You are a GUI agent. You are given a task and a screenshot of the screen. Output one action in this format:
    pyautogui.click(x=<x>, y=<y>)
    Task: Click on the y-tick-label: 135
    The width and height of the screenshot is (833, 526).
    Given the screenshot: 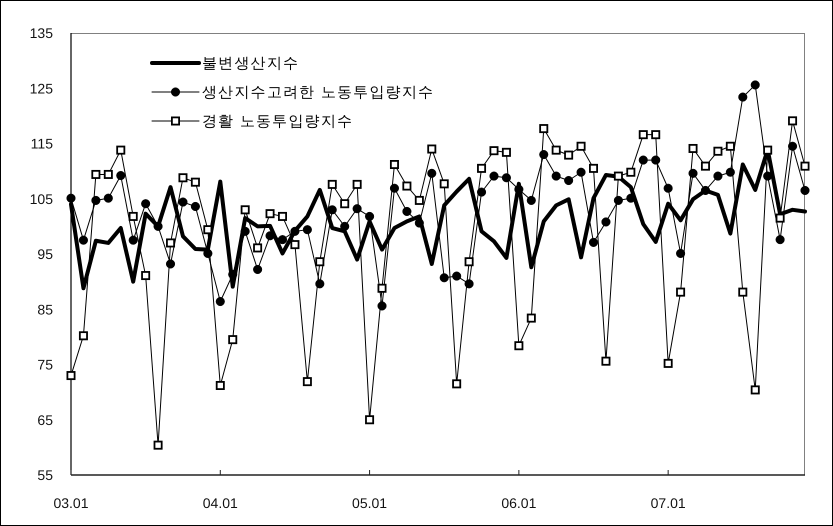 What is the action you would take?
    pyautogui.click(x=42, y=33)
    